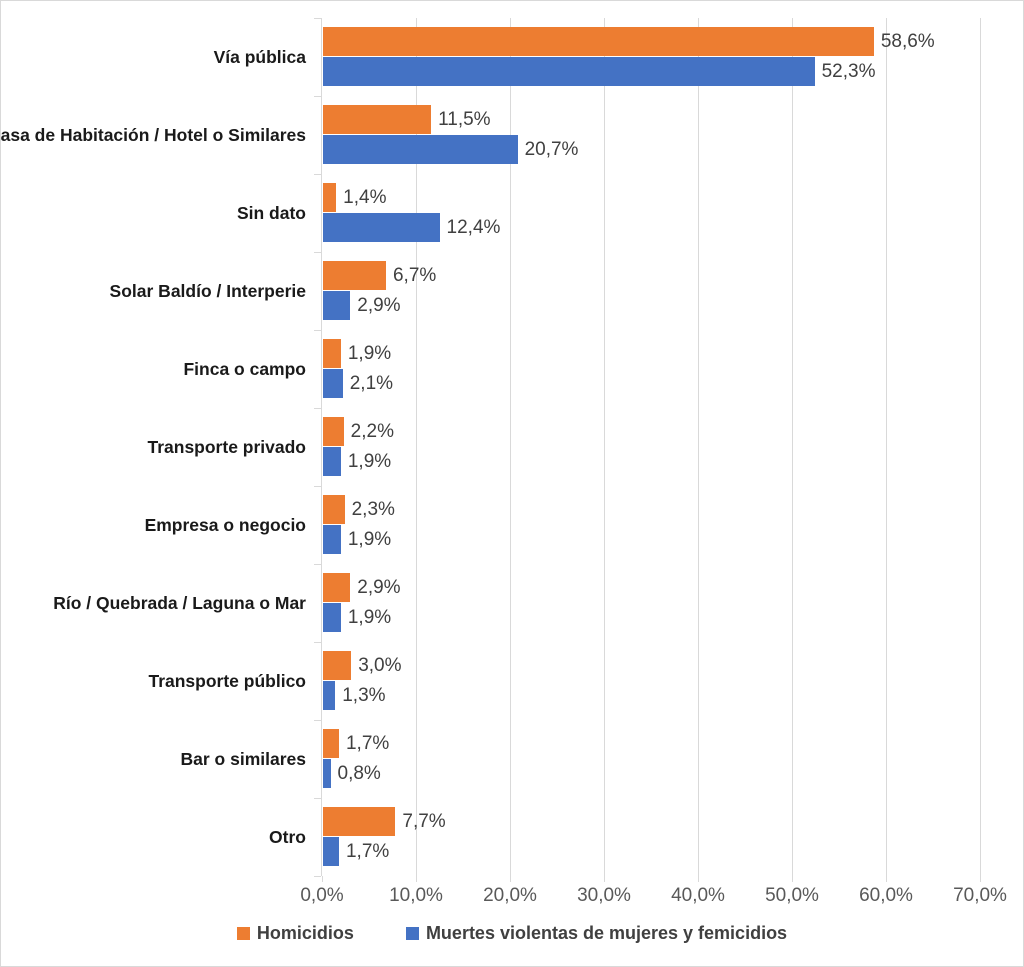 The image size is (1024, 967). I want to click on bar-value-label: 12,4%, so click(473, 227).